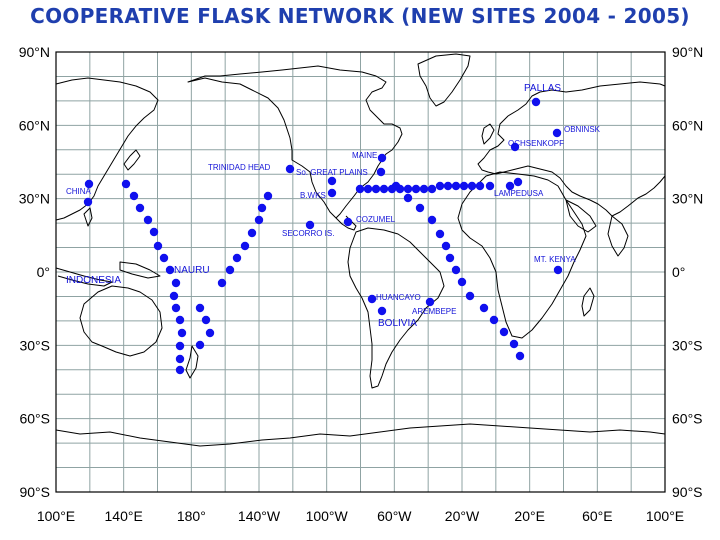 Image resolution: width=720 pixels, height=540 pixels. I want to click on site-label-maine: MAINE, so click(364, 155).